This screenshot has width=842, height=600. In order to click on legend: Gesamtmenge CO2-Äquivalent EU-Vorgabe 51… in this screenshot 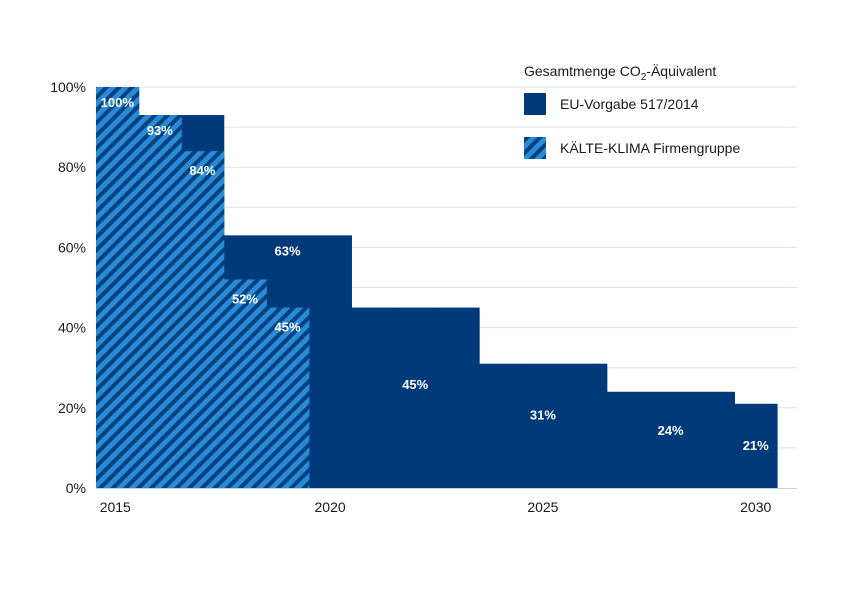, I will do `click(632, 111)`.